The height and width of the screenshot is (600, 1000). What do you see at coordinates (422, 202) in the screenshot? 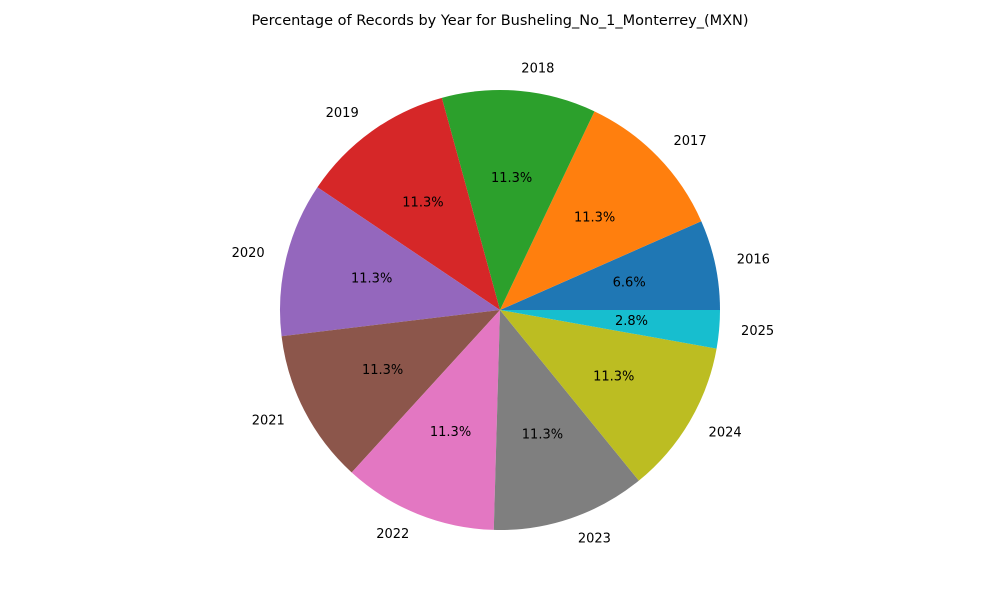
I see `percentage-label-2019: 11.3%` at bounding box center [422, 202].